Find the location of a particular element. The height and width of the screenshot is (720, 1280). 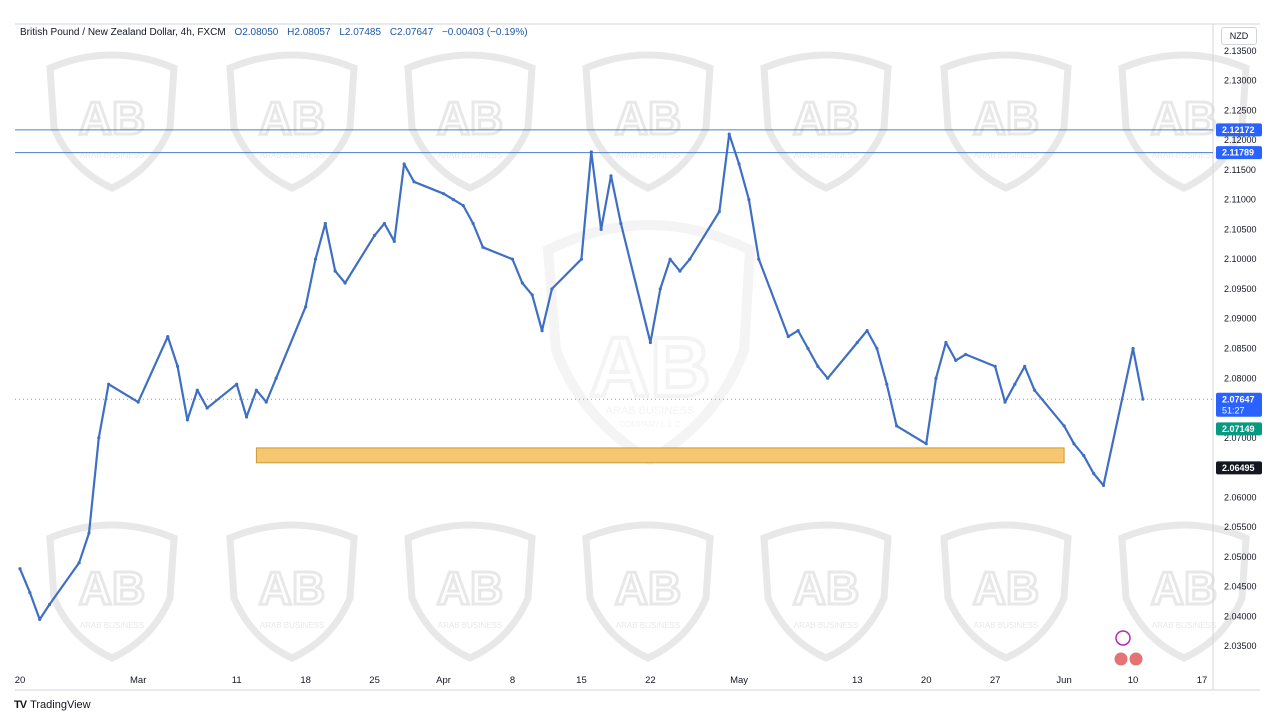

price-label-text: 2.07647 is located at coordinates (1238, 399).